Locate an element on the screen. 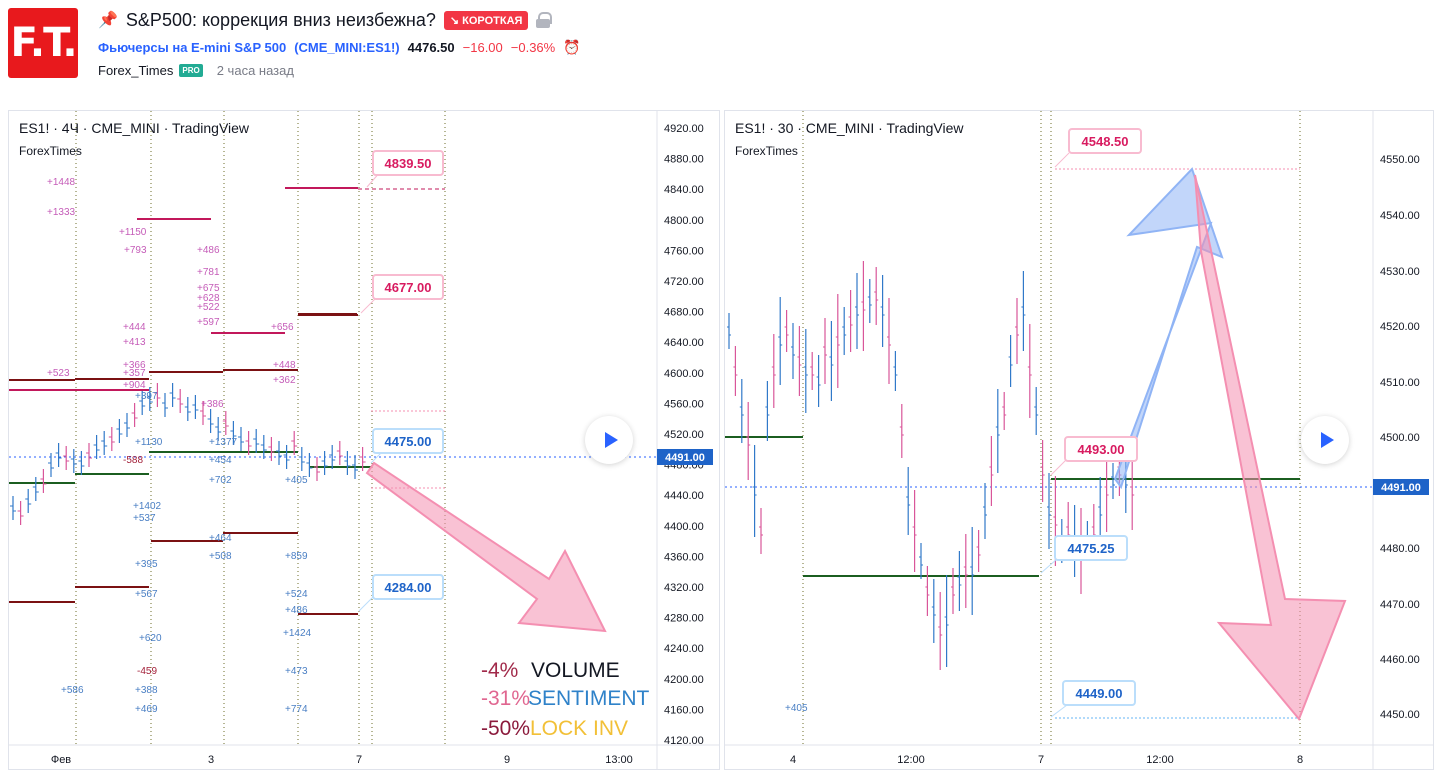 This screenshot has width=1439, height=773. price-tick-label: 4440.00 is located at coordinates (684, 496).